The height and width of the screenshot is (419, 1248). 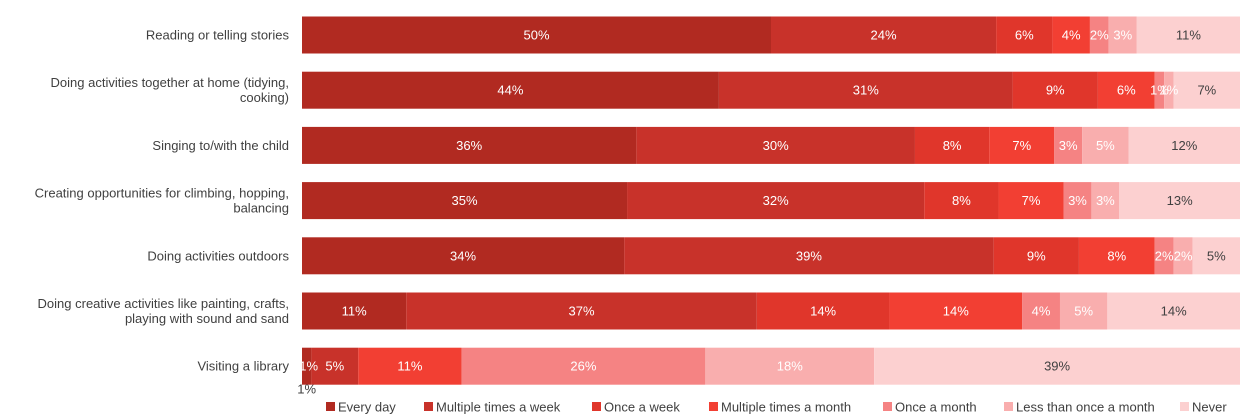 I want to click on data-label: 24%, so click(x=884, y=35).